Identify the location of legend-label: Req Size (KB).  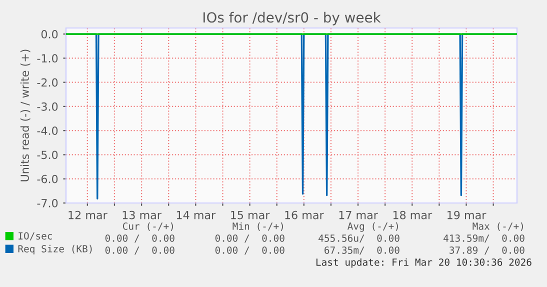
(55, 249).